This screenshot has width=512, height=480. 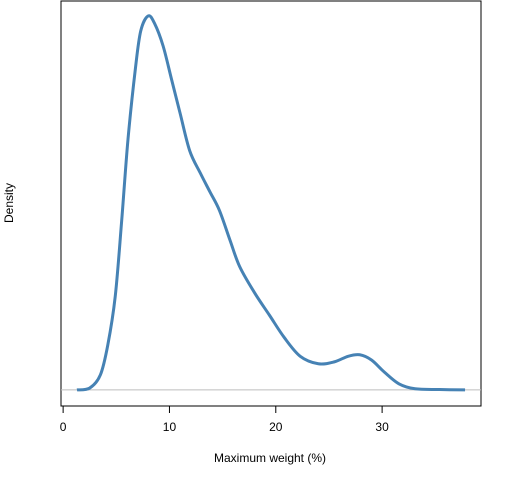 What do you see at coordinates (382, 427) in the screenshot?
I see `x-tick-label: 30` at bounding box center [382, 427].